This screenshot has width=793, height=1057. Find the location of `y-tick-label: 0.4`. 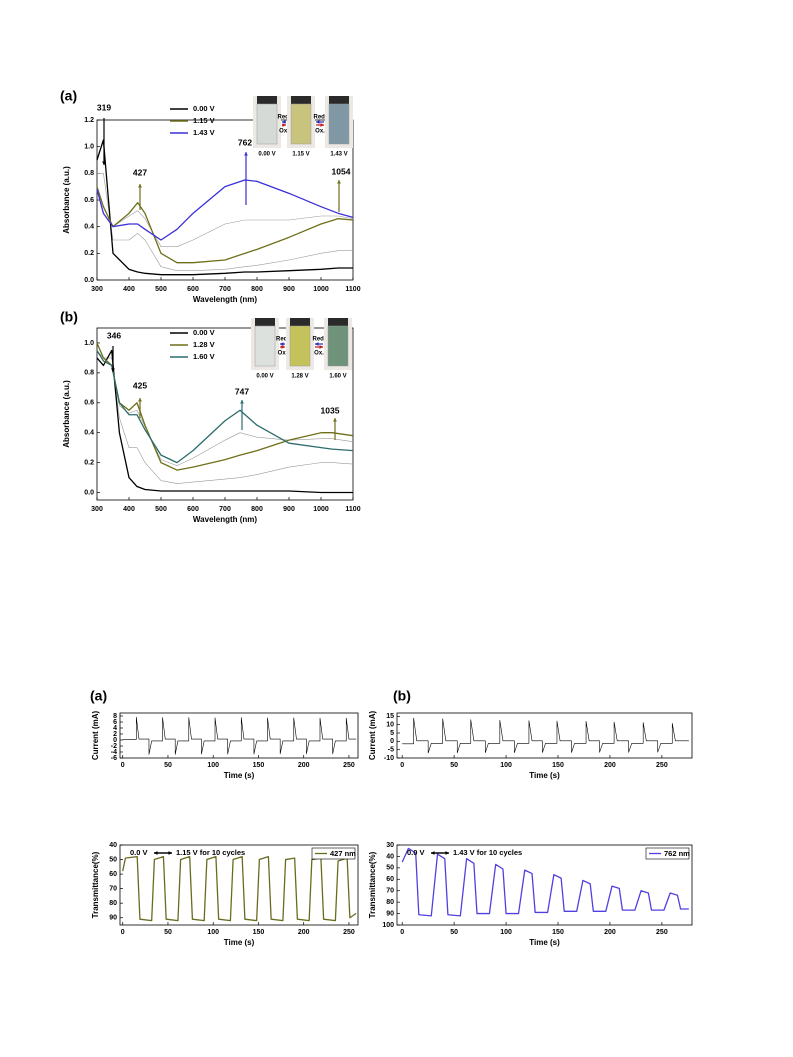

y-tick-label: 0.4 is located at coordinates (89, 227).